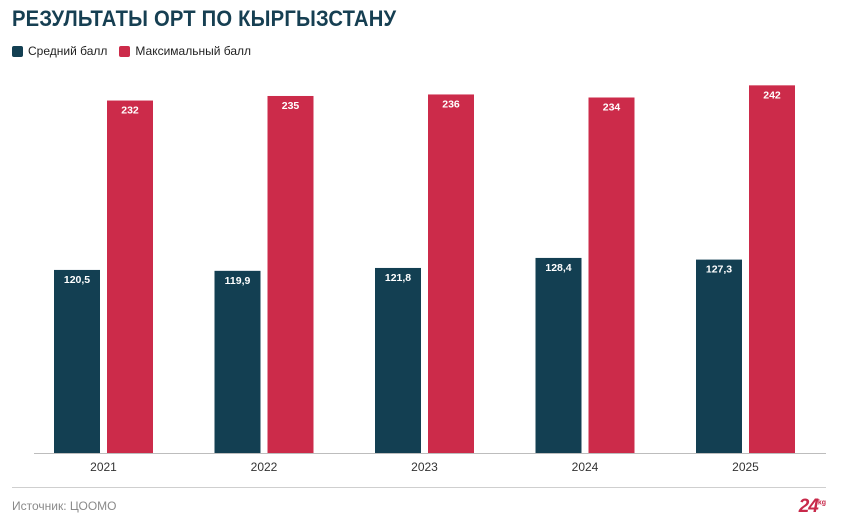  Describe the element at coordinates (808, 506) in the screenshot. I see `logo-number: 24` at that location.